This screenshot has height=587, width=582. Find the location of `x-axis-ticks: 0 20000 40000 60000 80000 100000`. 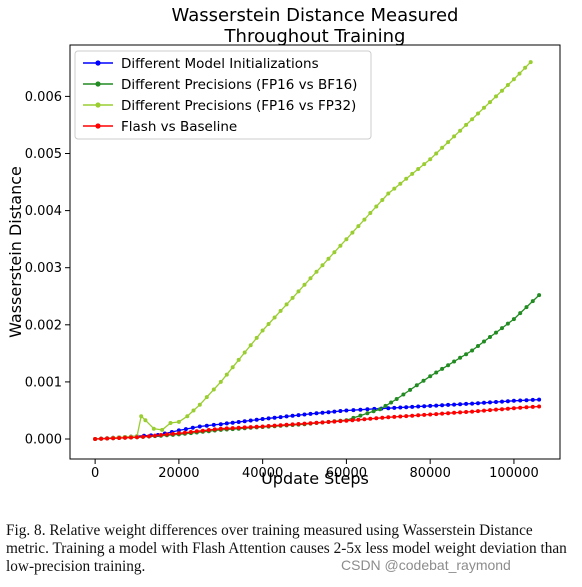

x-axis-ticks: 0 20000 40000 60000 80000 100000 is located at coordinates (315, 470).